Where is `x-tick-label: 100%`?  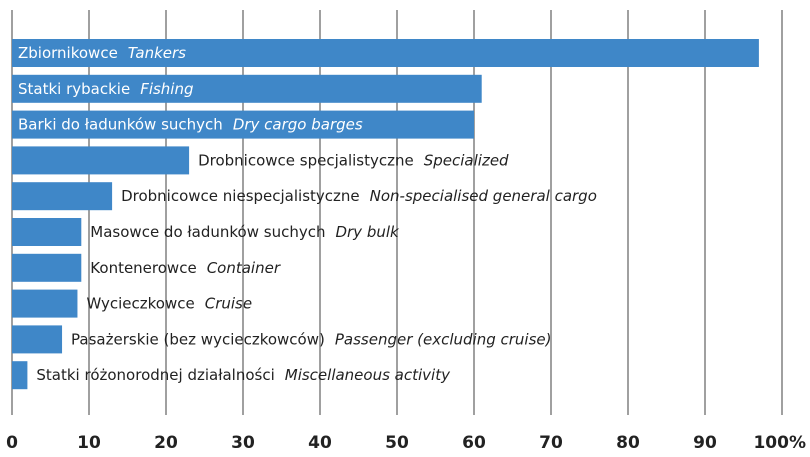
x-tick-label: 100% is located at coordinates (779, 443).